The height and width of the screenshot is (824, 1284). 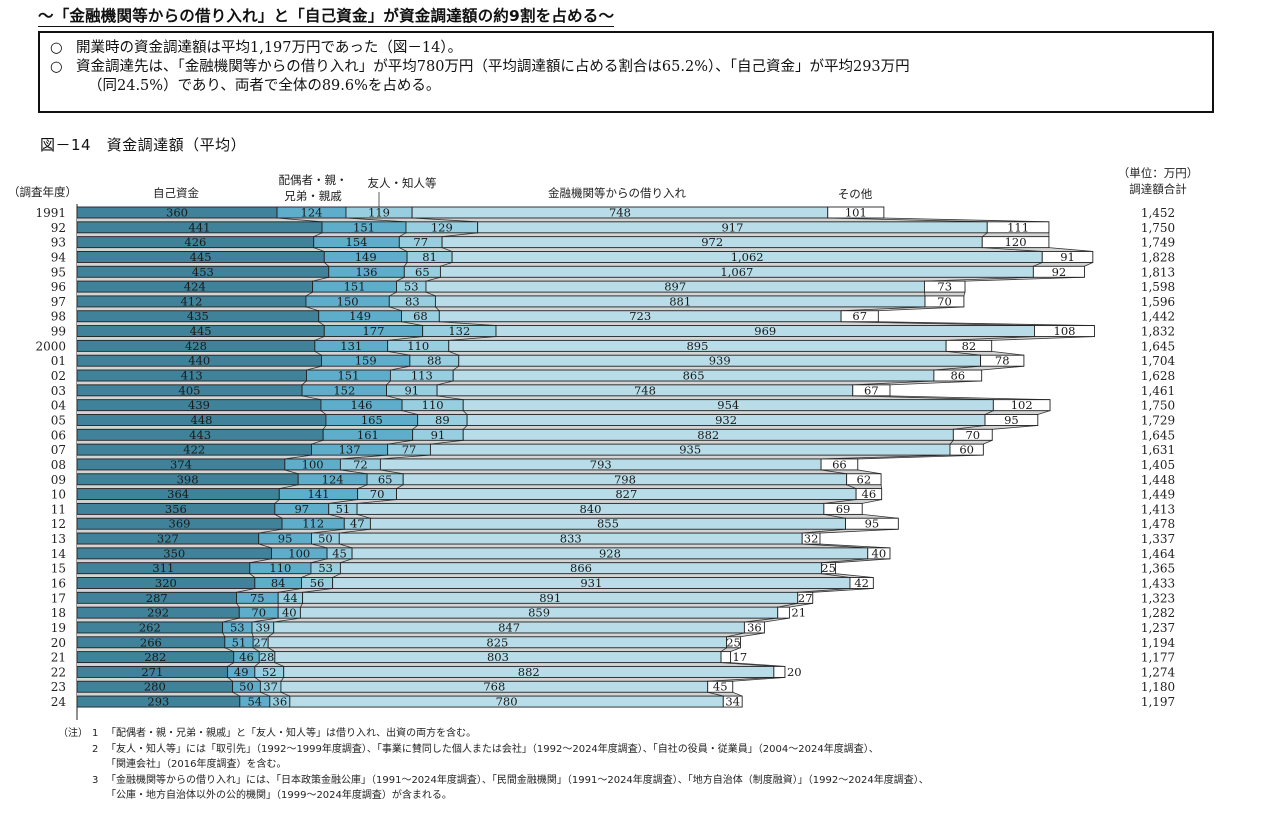 I want to click on value-label-own-funds-02: 413, so click(x=192, y=376).